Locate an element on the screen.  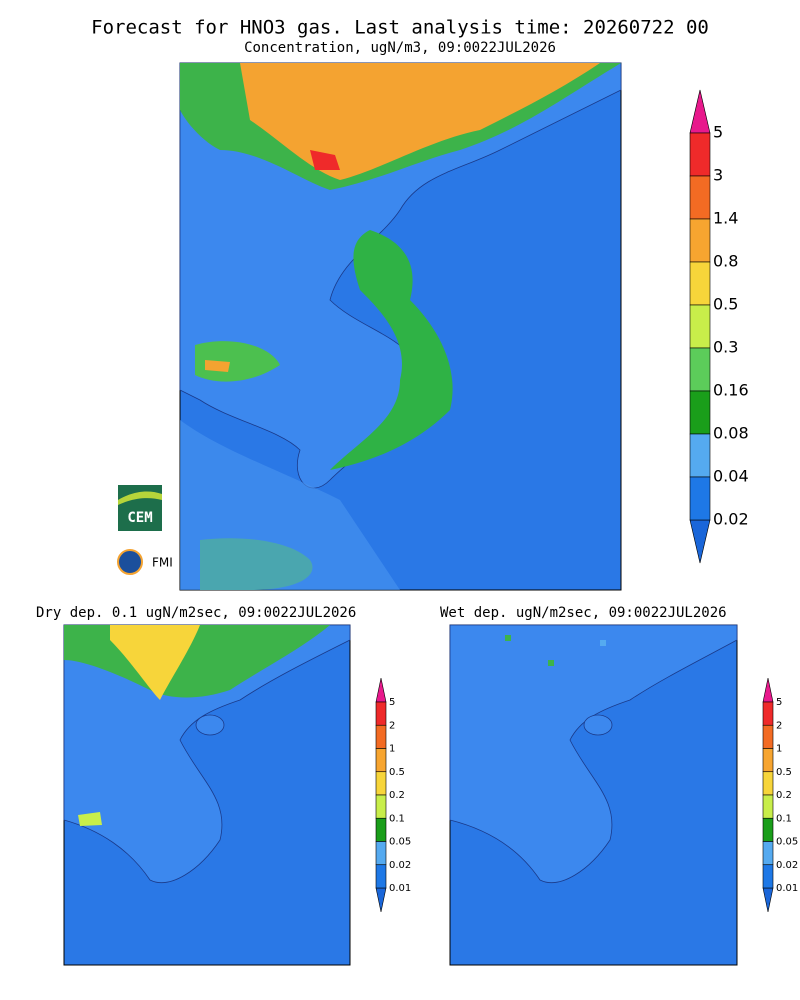
wet-dep-map is located at coordinates (593, 795).